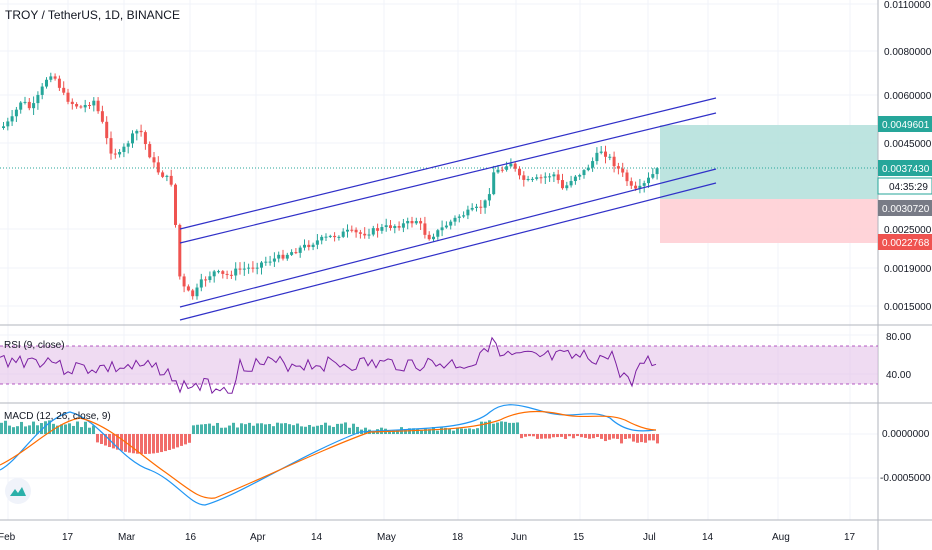  What do you see at coordinates (34, 345) in the screenshot?
I see `rsi-label: RSI (9, close)` at bounding box center [34, 345].